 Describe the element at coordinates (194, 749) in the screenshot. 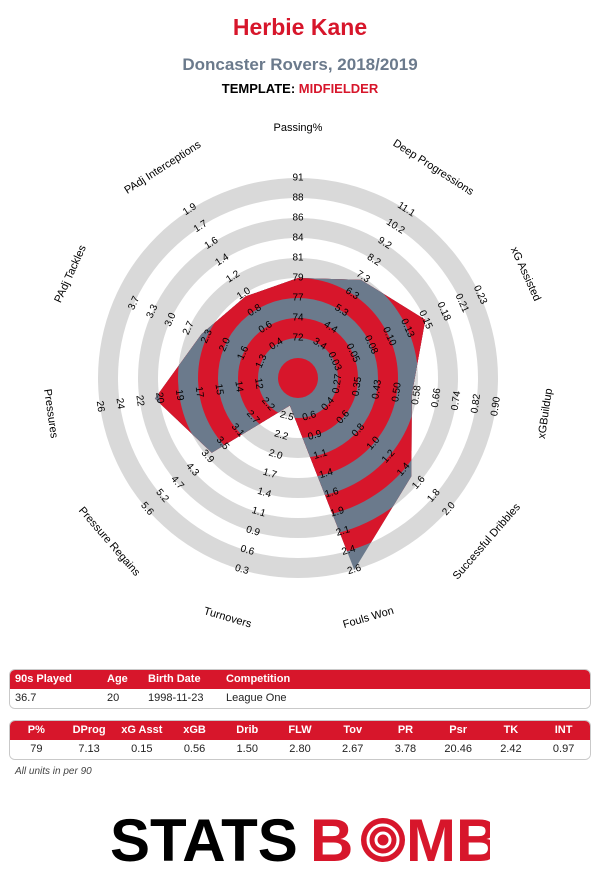

I see `stats-cell: 0.56` at that location.